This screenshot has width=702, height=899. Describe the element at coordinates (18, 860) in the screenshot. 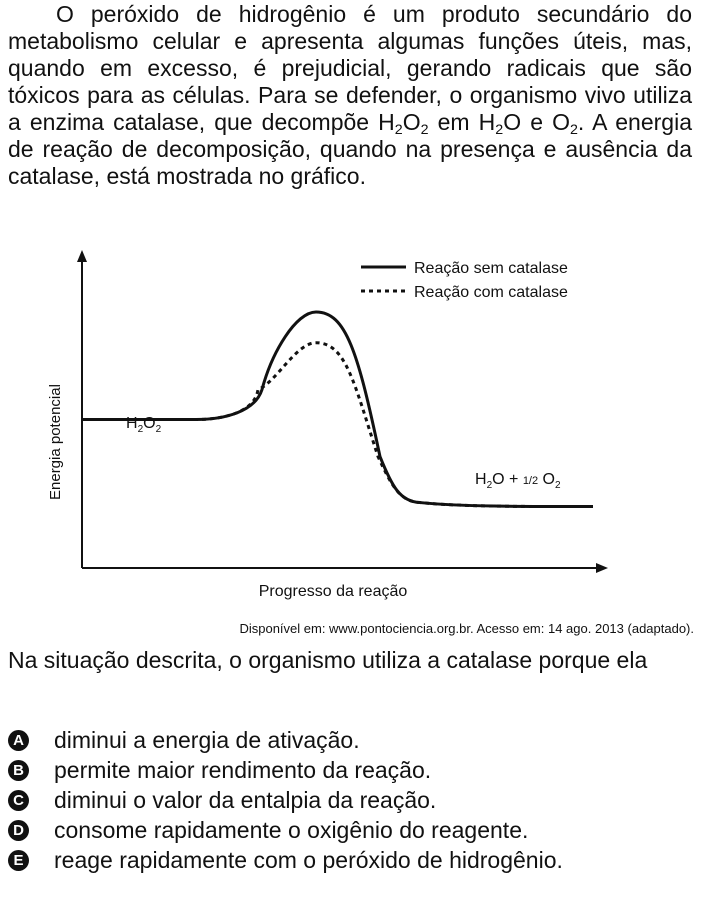

I see `option-badge: E` at that location.